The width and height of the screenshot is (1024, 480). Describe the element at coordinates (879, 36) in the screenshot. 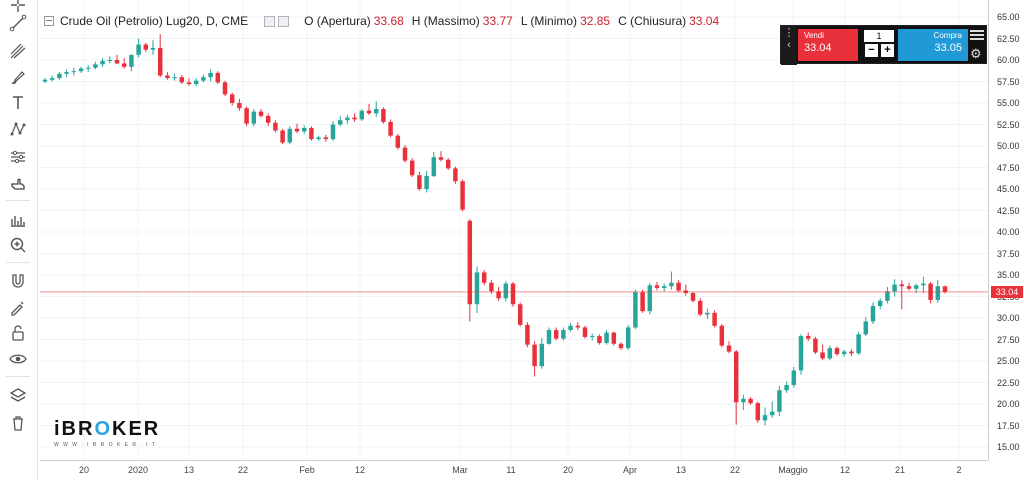

I see `quantity-input: 1` at that location.